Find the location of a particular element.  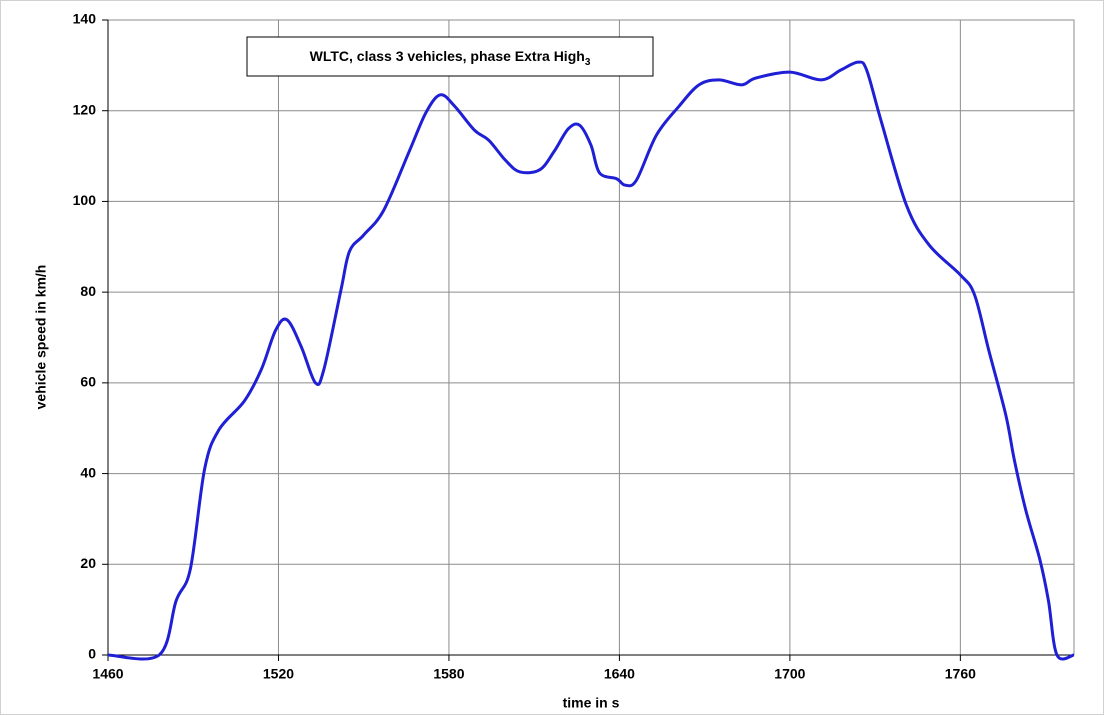

title-box is located at coordinates (450, 56).